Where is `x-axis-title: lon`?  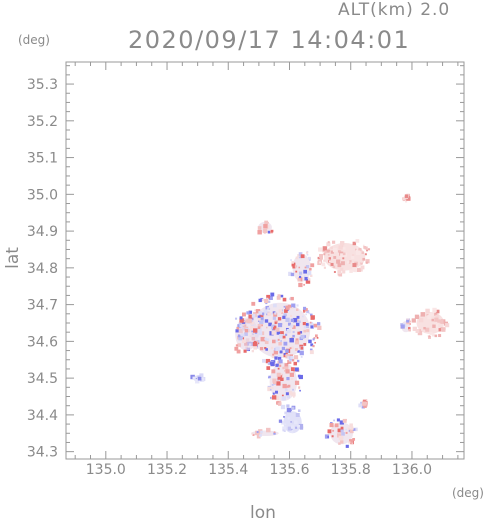
x-axis-title: lon is located at coordinates (263, 513).